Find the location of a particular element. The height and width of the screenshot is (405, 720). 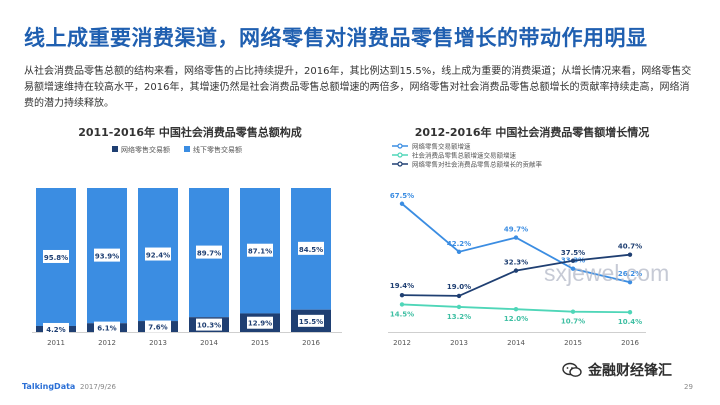

data-label-bg-online-2015 is located at coordinates (260, 322).